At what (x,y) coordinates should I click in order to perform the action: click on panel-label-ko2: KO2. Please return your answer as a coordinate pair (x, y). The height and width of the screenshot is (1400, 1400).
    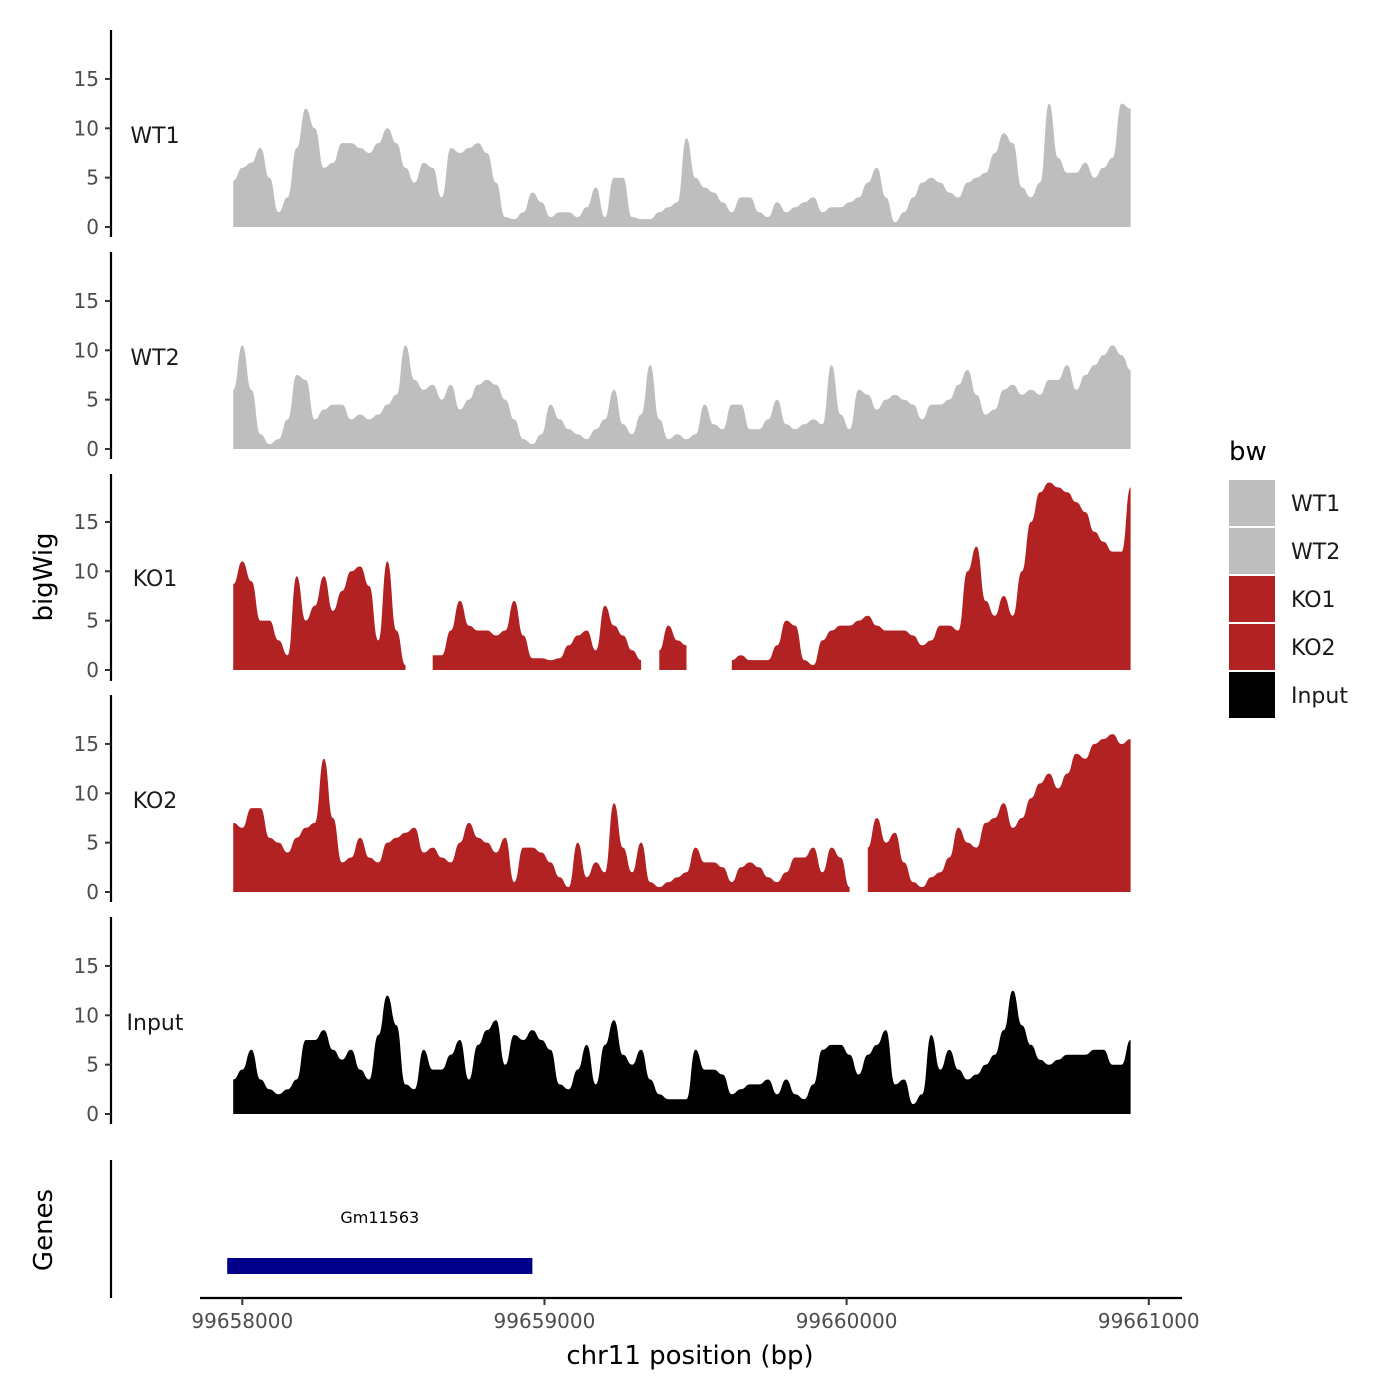
    Looking at the image, I should click on (155, 801).